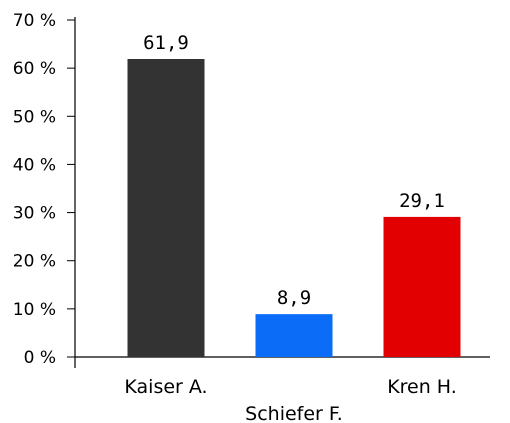 Image resolution: width=510 pixels, height=423 pixels. Describe the element at coordinates (40, 358) in the screenshot. I see `y-tick-label: 0 %` at that location.